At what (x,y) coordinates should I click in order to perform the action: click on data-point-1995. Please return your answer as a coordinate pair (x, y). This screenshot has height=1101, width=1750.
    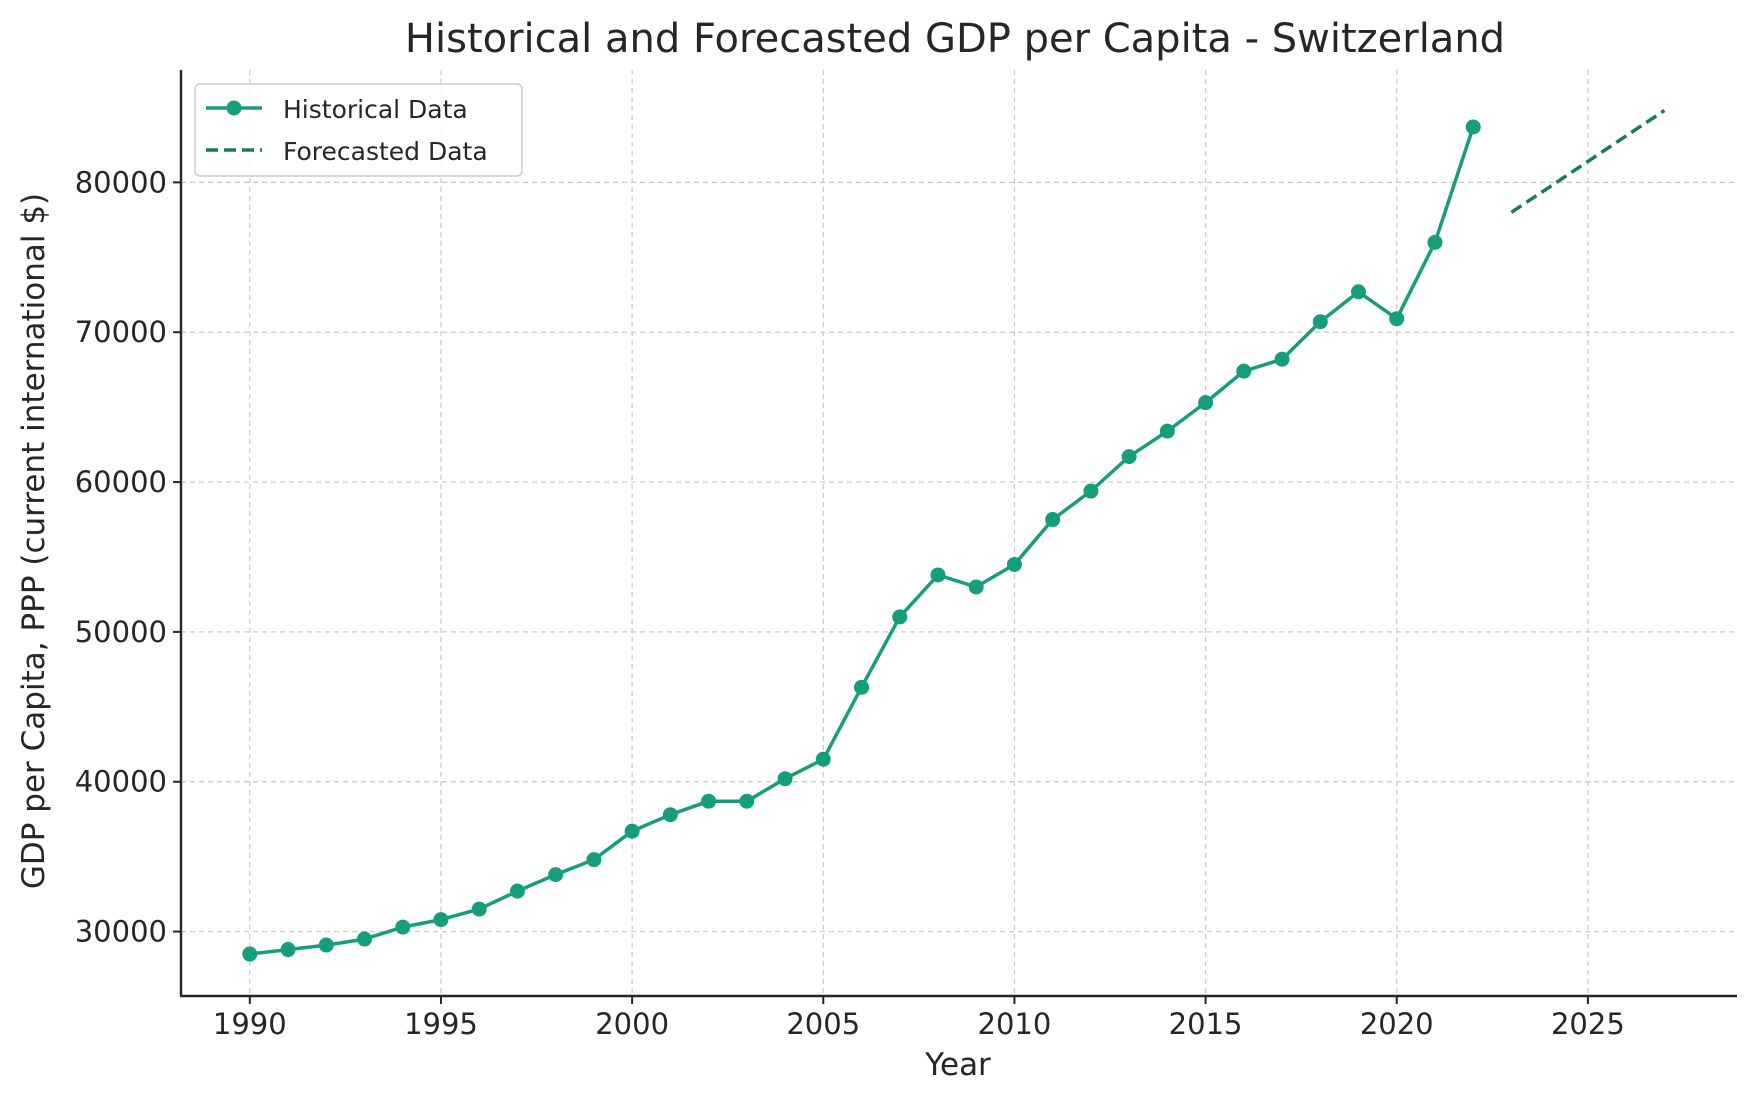
    Looking at the image, I should click on (441, 920).